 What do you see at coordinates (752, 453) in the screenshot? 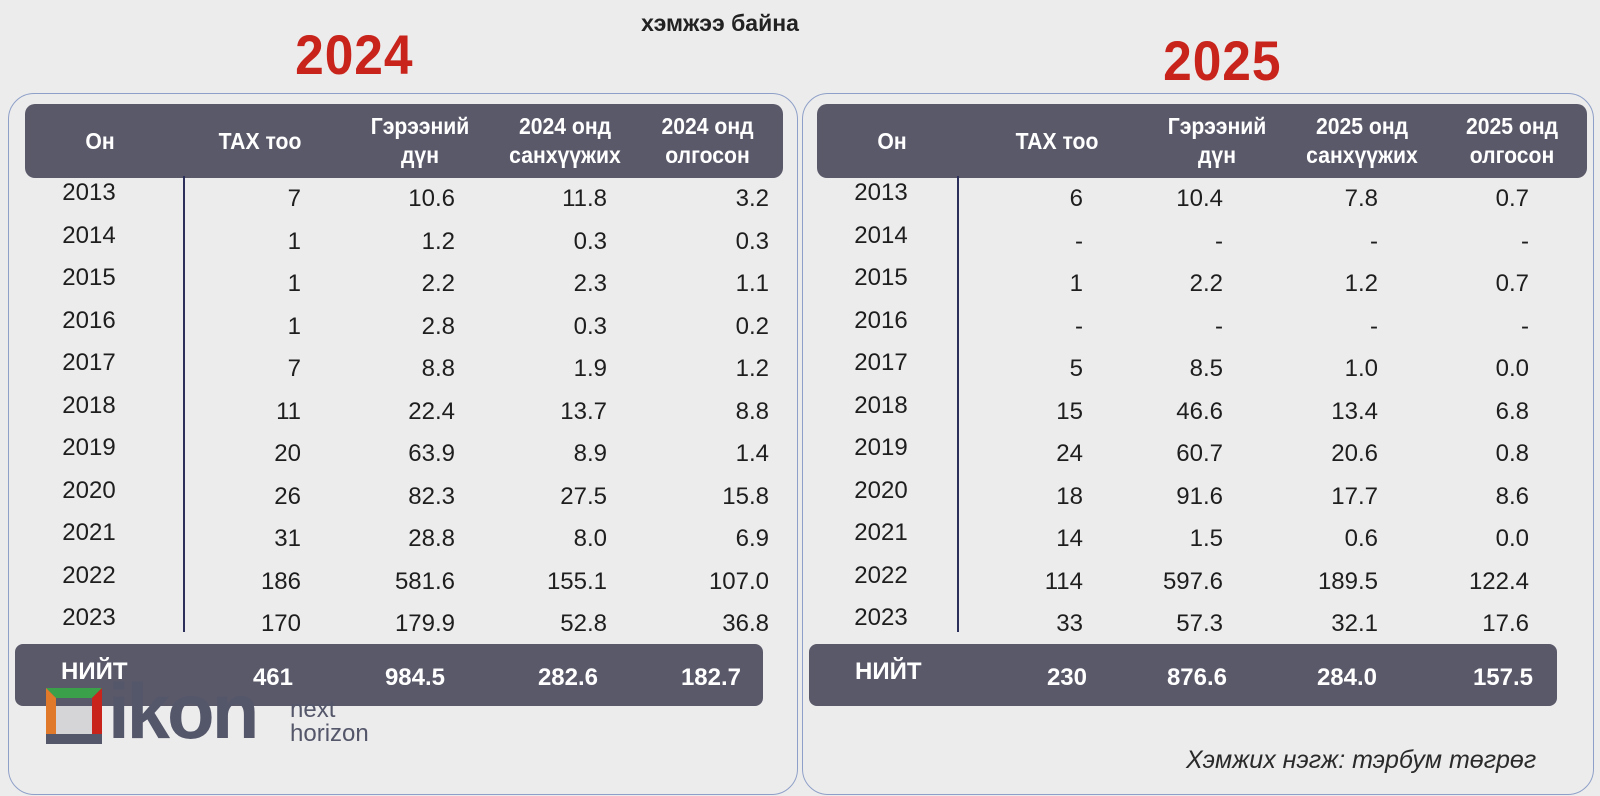
I see `row-disbursed: 1.4` at bounding box center [752, 453].